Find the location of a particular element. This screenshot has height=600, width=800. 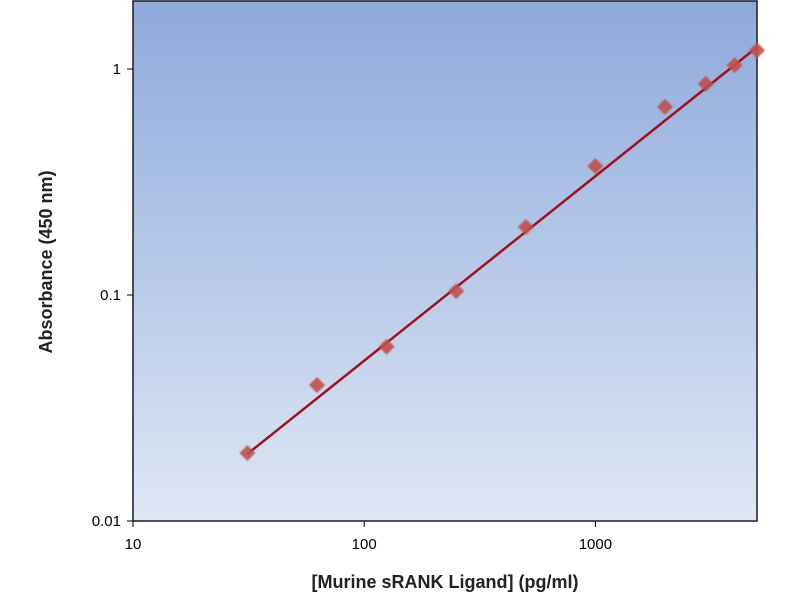

x-tick-label: 100 is located at coordinates (364, 544).